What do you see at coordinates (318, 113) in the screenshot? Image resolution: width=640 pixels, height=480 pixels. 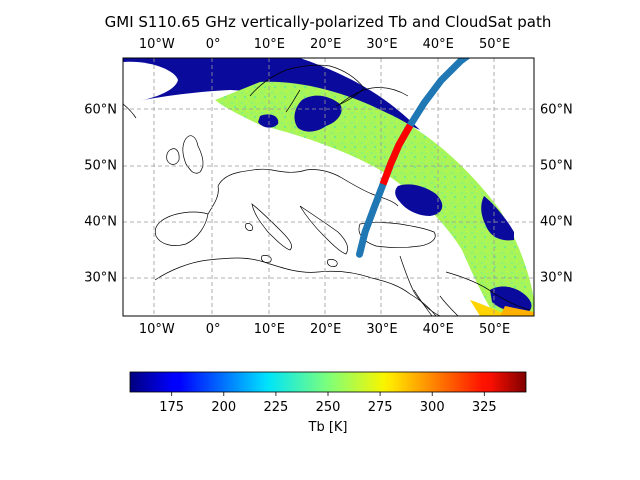 I see `baltic-sea` at bounding box center [318, 113].